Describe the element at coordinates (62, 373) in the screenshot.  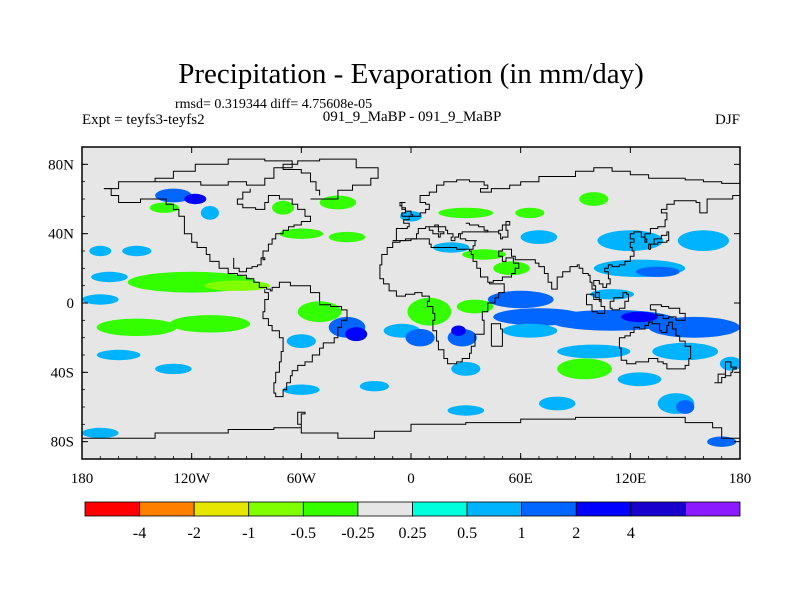
I see `y-tick-label: 40S` at that location.